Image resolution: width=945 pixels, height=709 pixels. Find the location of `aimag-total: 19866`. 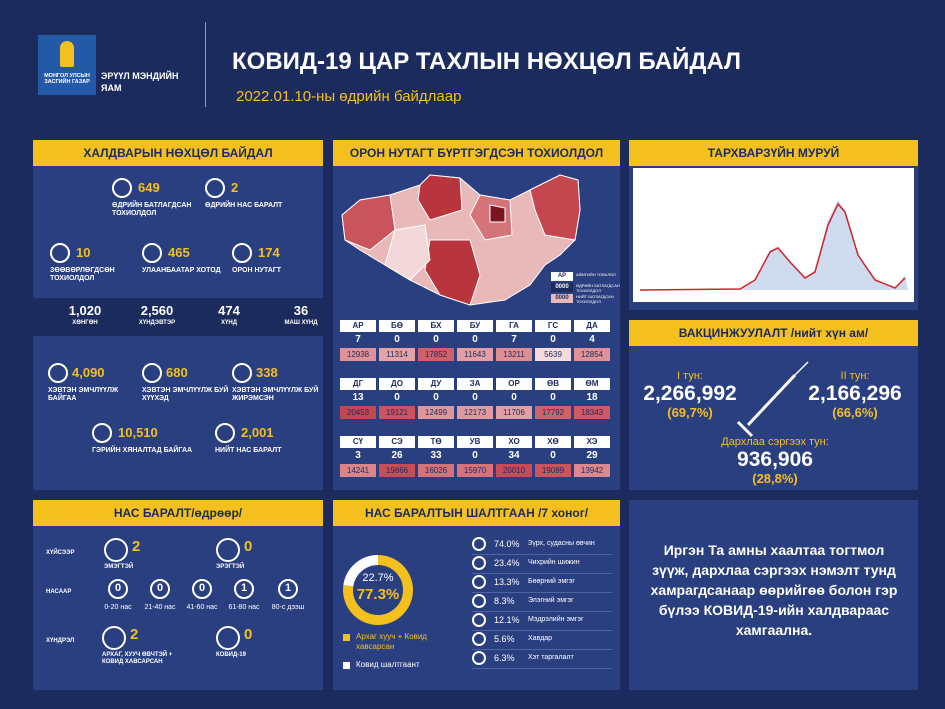

aimag-total: 19866 is located at coordinates (397, 470).